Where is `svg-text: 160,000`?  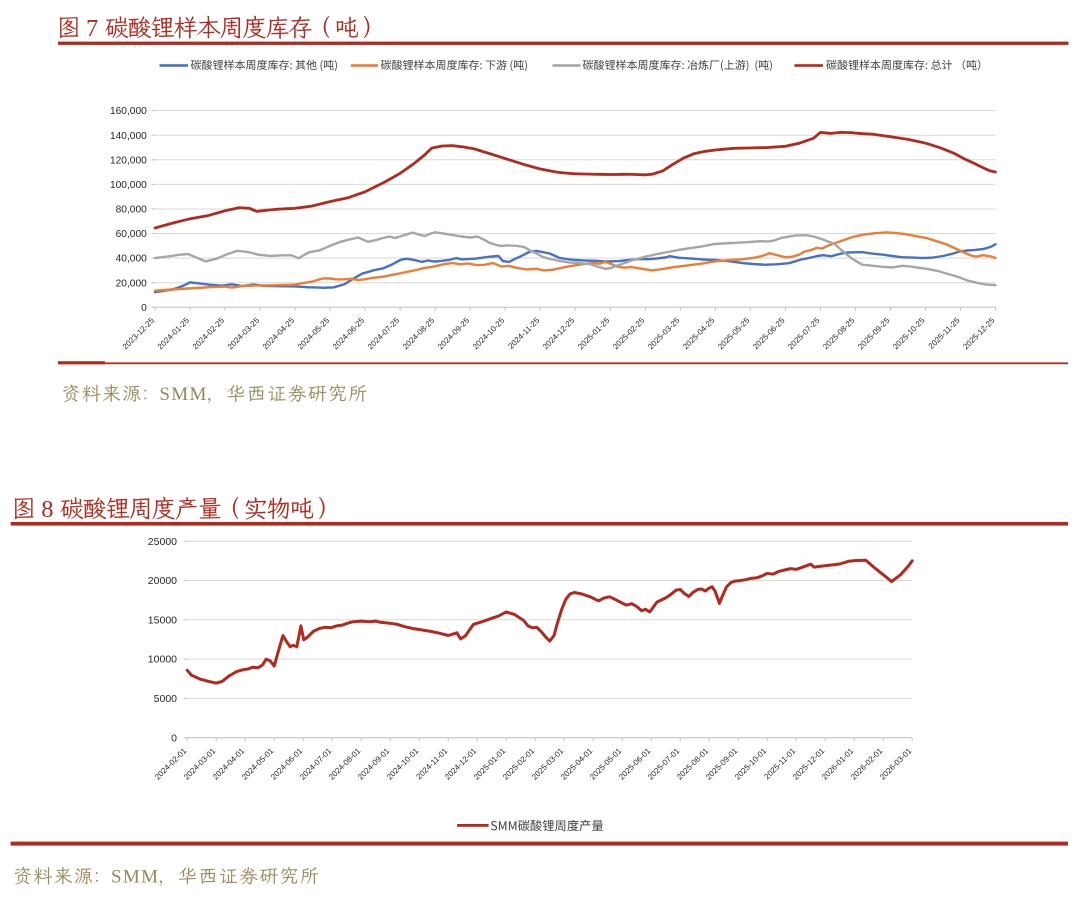
svg-text: 160,000 is located at coordinates (128, 111).